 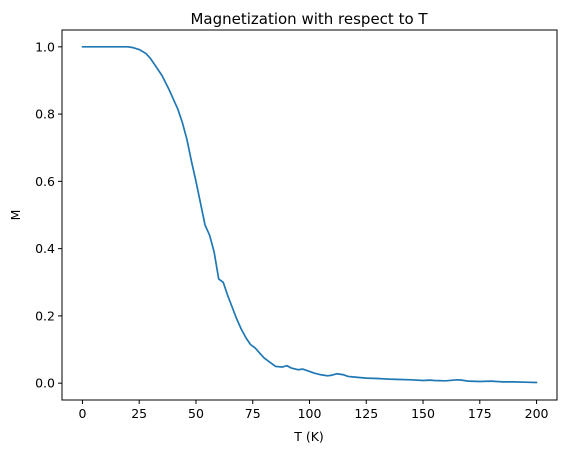 I want to click on x-axis-title: T (K), so click(x=308, y=436).